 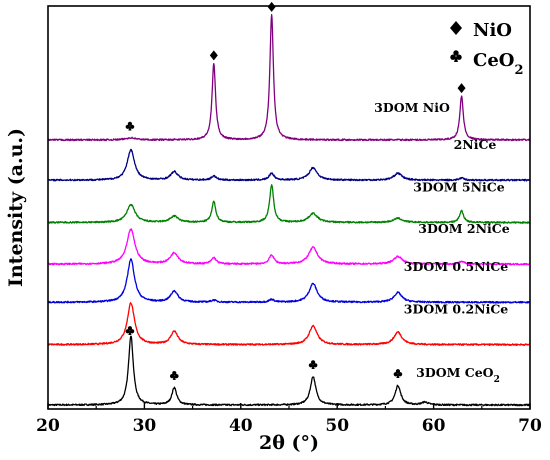 What do you see at coordinates (463, 228) in the screenshot?
I see `series-label-3dom-2nice: 3DOM 2NiCe` at bounding box center [463, 228].